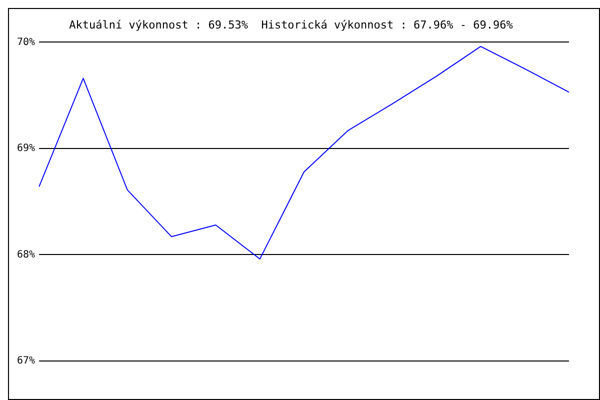  I want to click on y-tick-label: 67%, so click(26, 361).